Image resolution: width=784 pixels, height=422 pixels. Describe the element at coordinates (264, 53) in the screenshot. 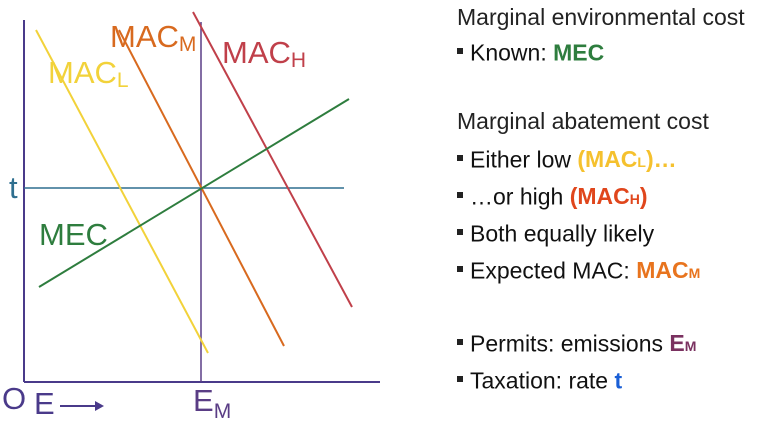

I see `mac-h-label: MACH` at that location.